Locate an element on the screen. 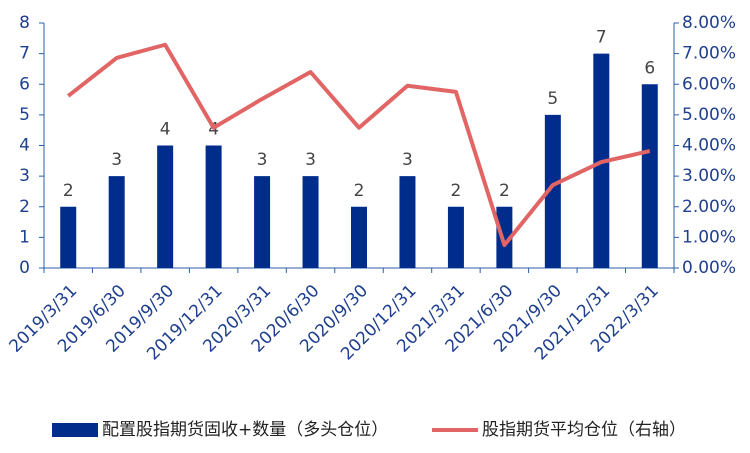 The width and height of the screenshot is (750, 453). y2-tick-label: 2.00% is located at coordinates (709, 207).